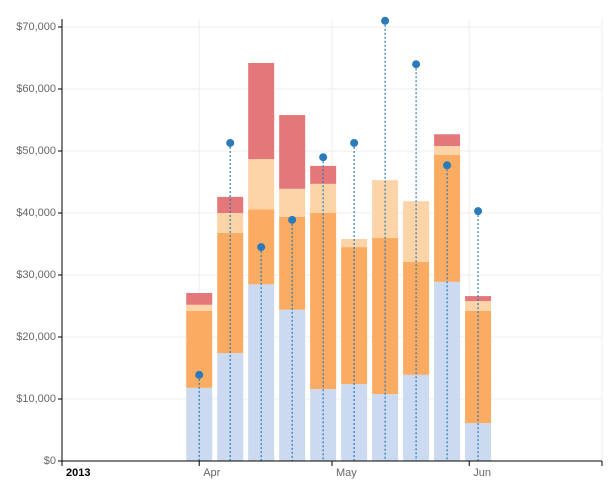 The height and width of the screenshot is (499, 616). I want to click on y-tick-label: $30,000, so click(36, 275).